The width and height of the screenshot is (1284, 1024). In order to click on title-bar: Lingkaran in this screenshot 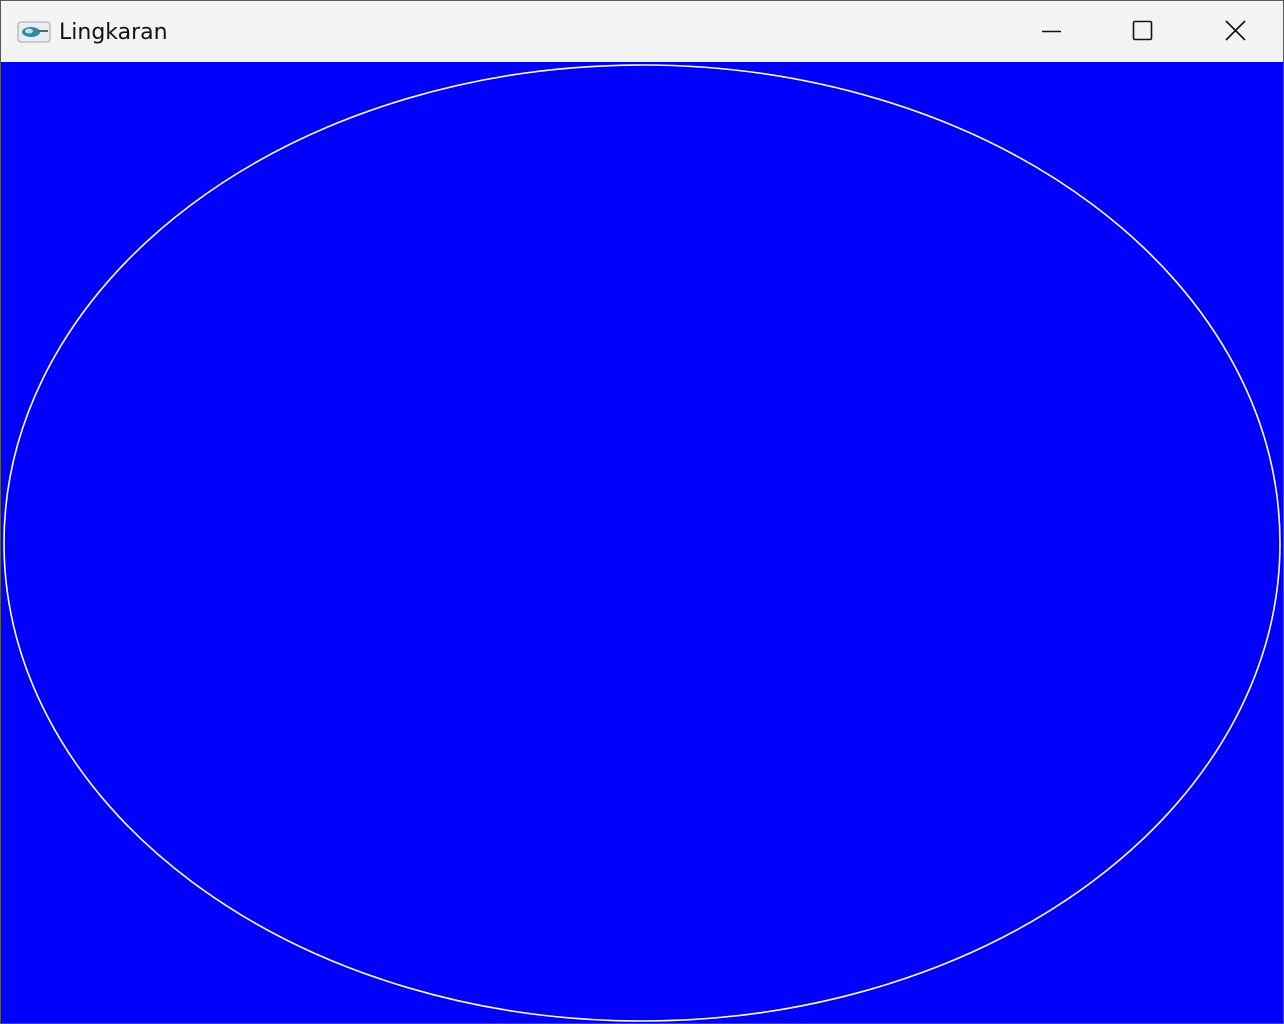, I will do `click(642, 31)`.